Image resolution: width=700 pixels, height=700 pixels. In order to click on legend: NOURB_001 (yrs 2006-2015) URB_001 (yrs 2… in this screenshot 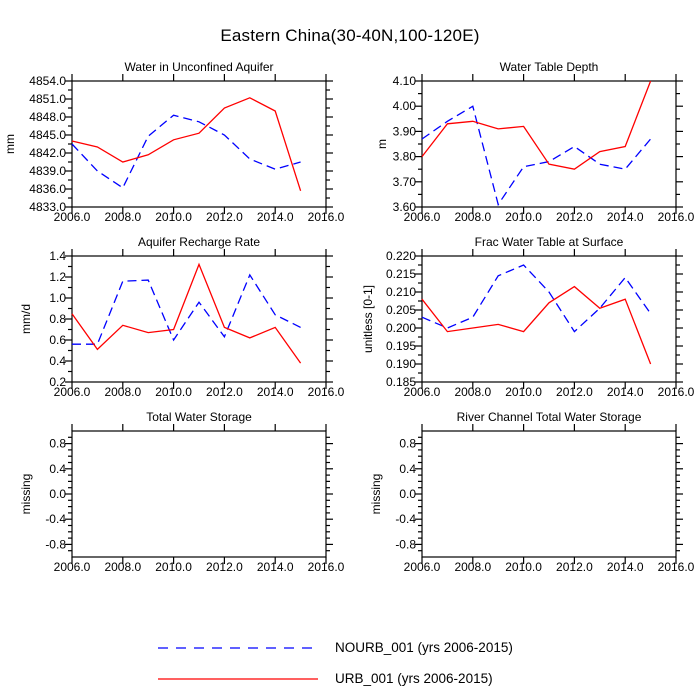, I will do `click(335, 665)`.